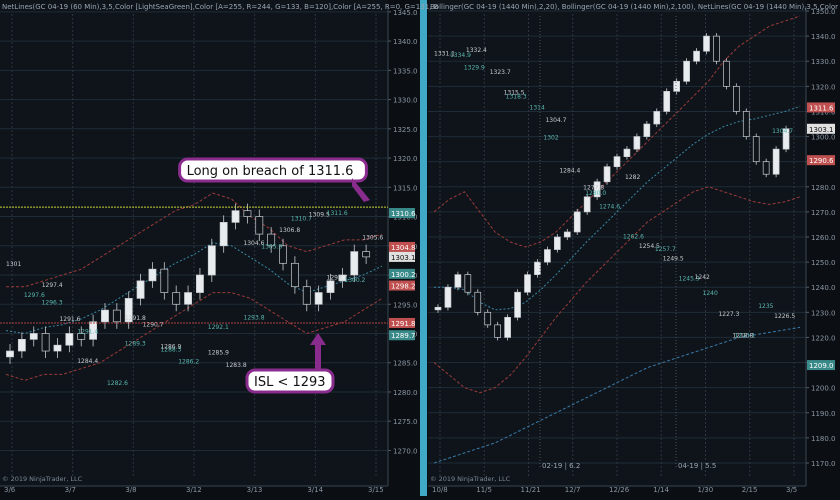  What do you see at coordinates (474, 67) in the screenshot?
I see `right-inline-label: 1329.9` at bounding box center [474, 67].